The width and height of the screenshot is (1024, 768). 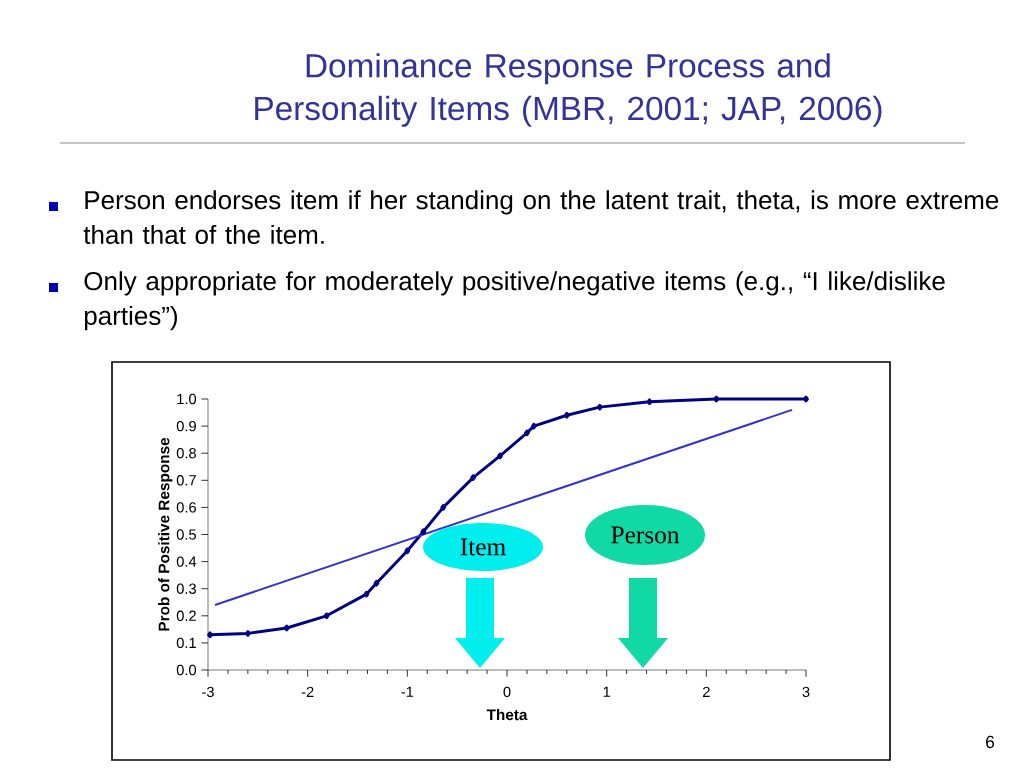 What do you see at coordinates (990, 742) in the screenshot?
I see `text: 6` at bounding box center [990, 742].